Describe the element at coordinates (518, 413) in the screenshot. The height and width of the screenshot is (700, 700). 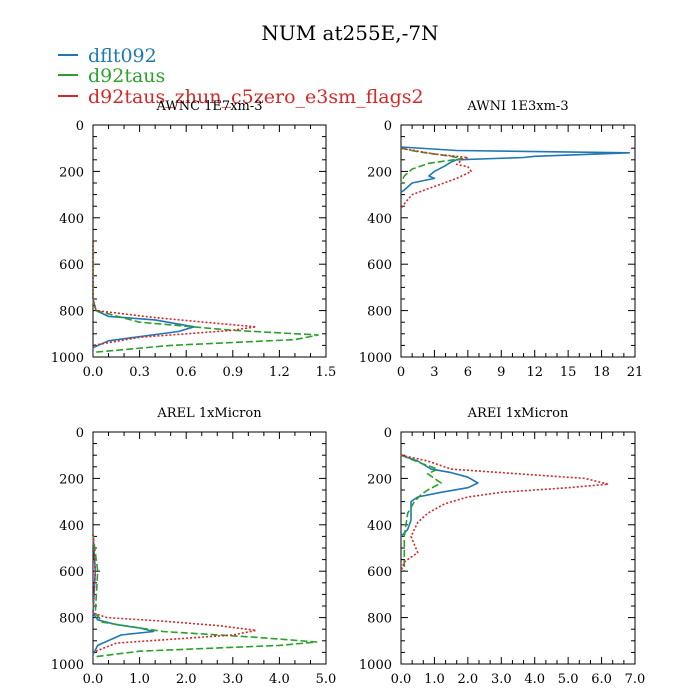
I see `panel-title: AREI 1xMicron` at that location.